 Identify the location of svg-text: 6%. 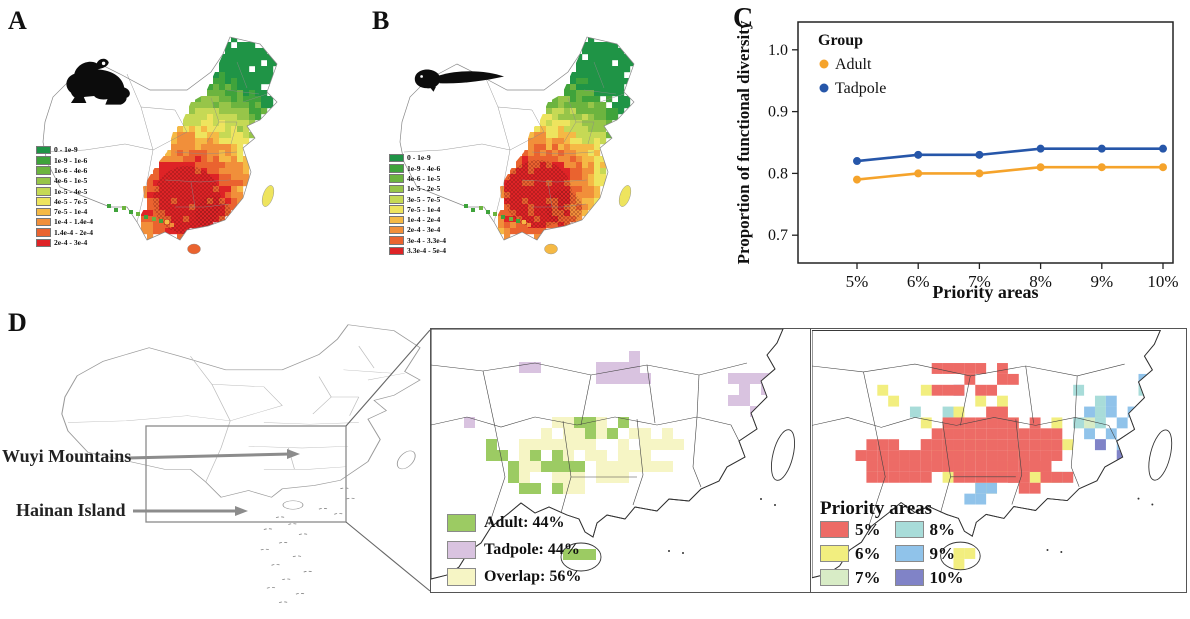
(918, 281).